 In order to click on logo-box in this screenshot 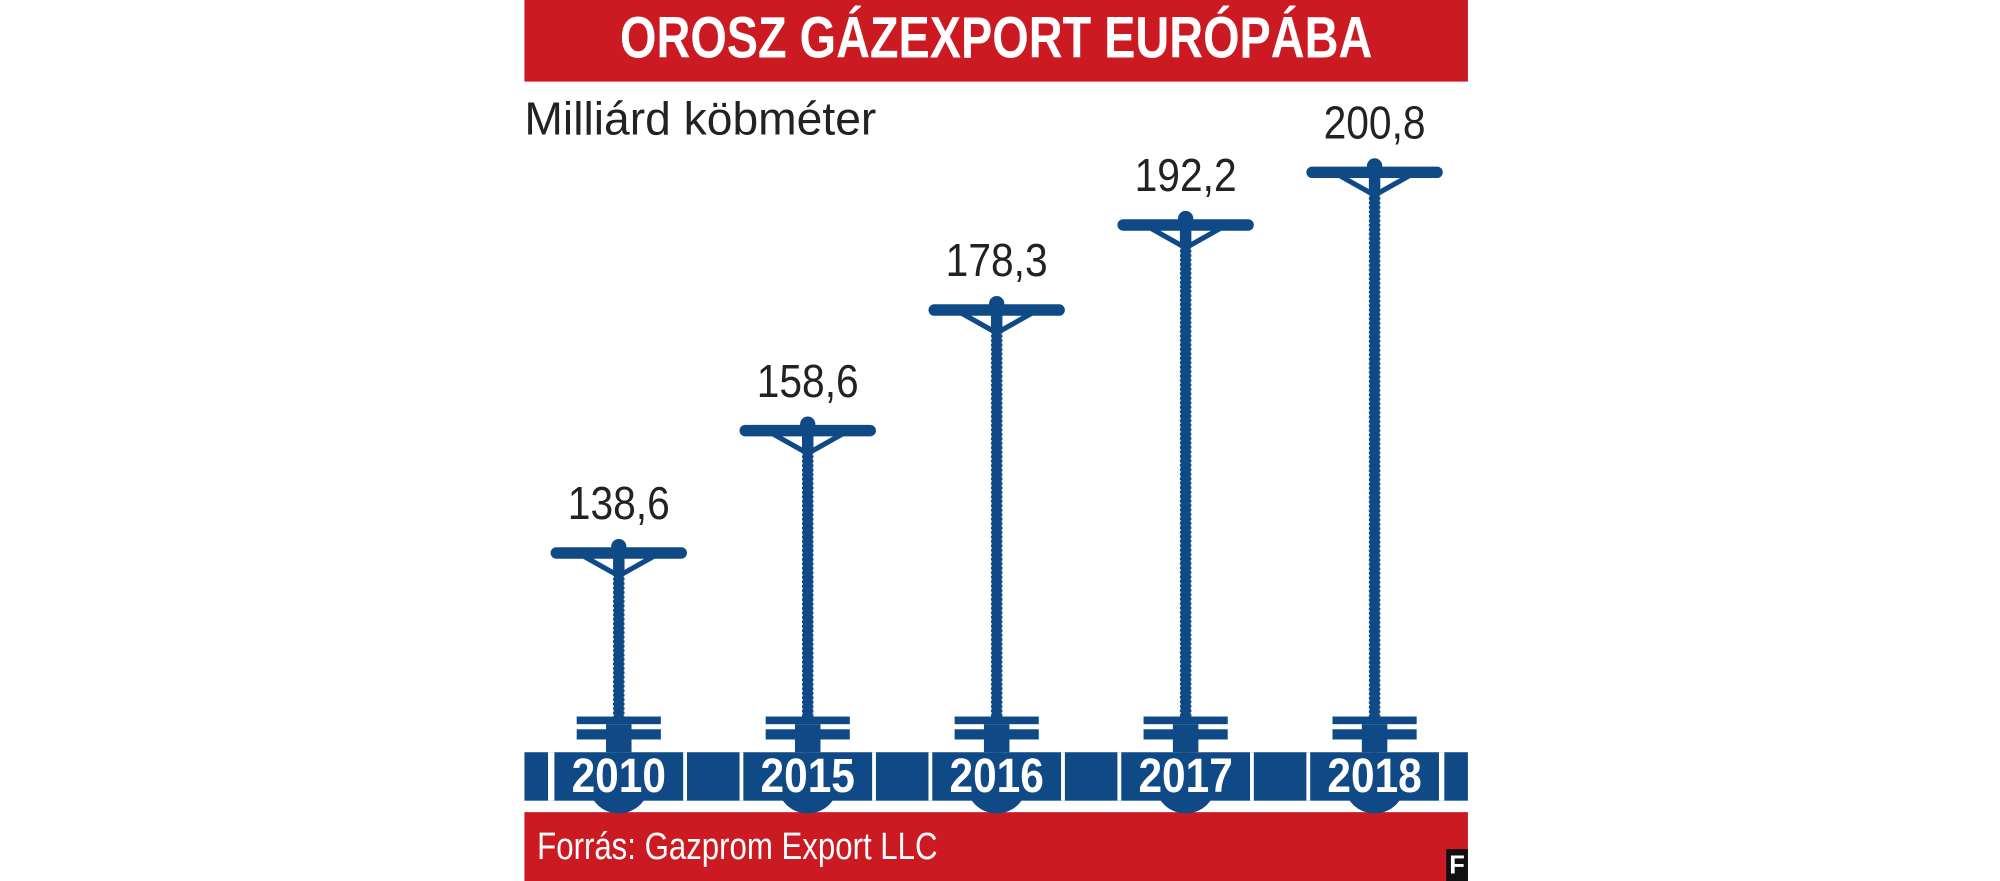, I will do `click(1457, 865)`.